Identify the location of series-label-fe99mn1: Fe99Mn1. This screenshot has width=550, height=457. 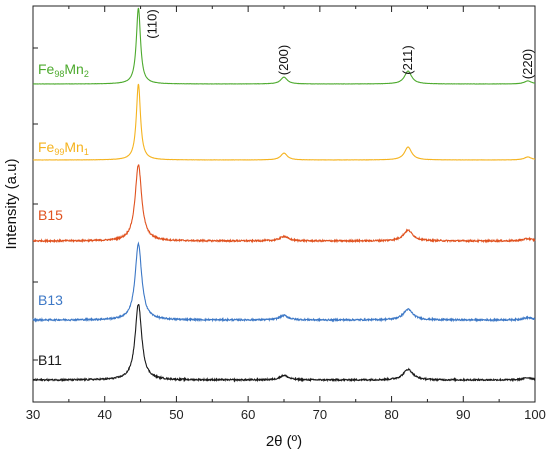
(63, 148).